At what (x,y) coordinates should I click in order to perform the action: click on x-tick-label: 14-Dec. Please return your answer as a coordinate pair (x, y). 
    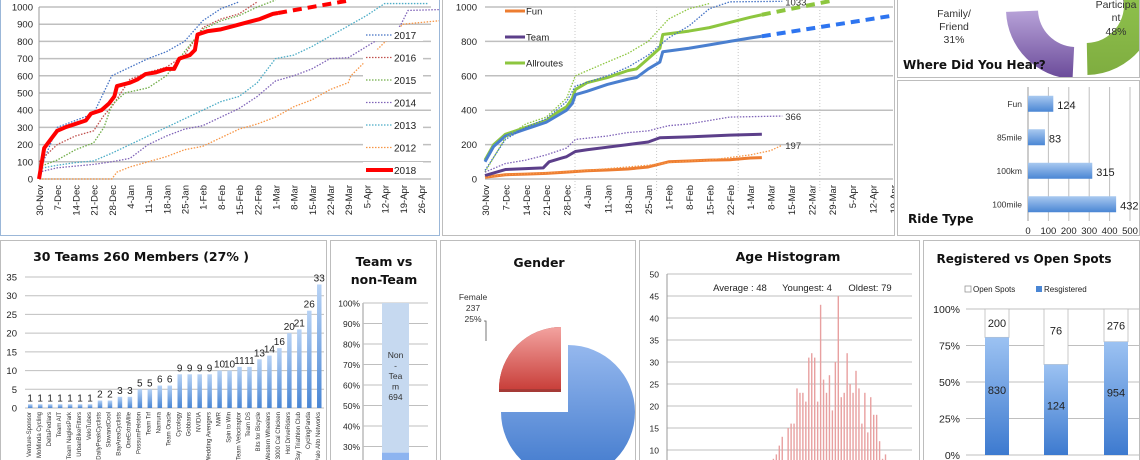
    Looking at the image, I should click on (527, 200).